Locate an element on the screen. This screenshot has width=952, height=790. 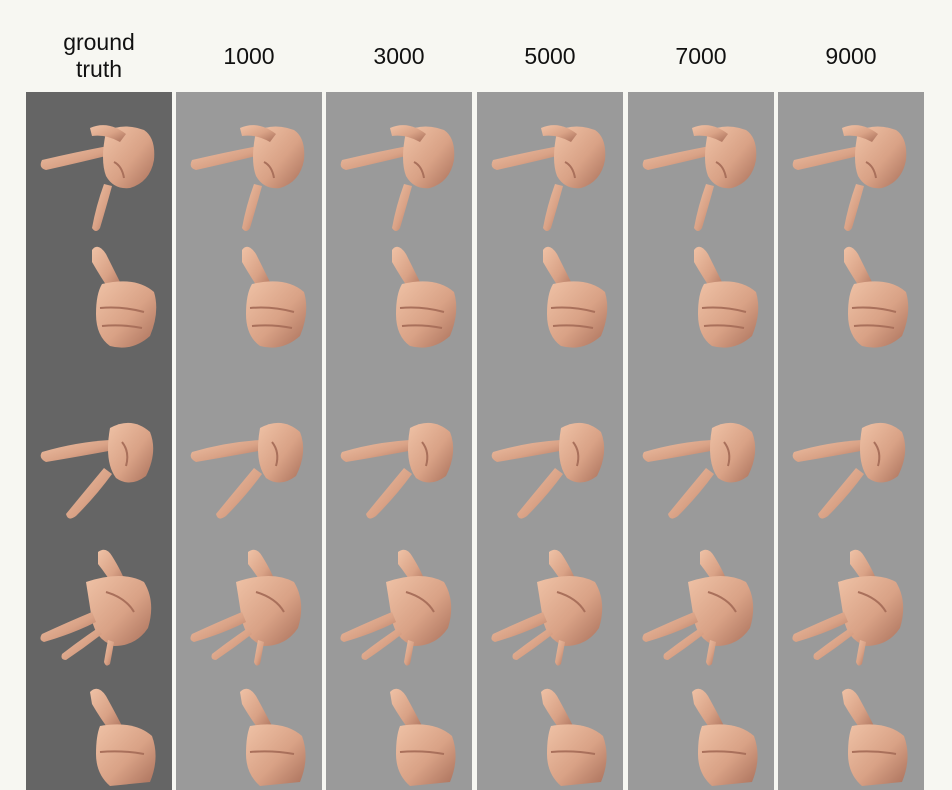
column-header-label: 3000 is located at coordinates (399, 55).